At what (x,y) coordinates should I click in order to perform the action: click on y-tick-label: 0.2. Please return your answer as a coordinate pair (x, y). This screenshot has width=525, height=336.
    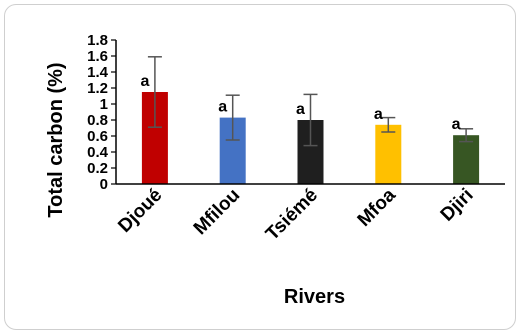
    Looking at the image, I should click on (97, 168).